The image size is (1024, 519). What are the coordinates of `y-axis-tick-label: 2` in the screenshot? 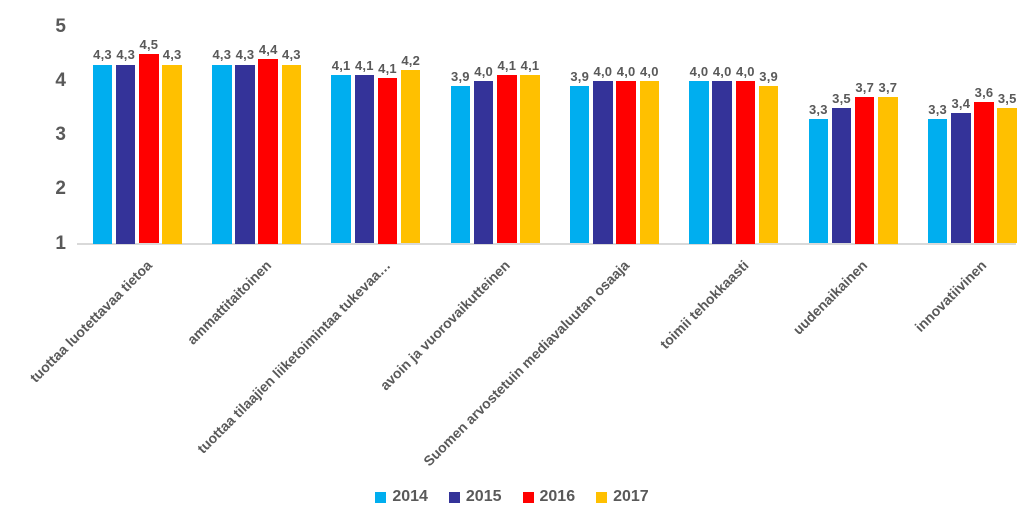 It's located at (60, 189).